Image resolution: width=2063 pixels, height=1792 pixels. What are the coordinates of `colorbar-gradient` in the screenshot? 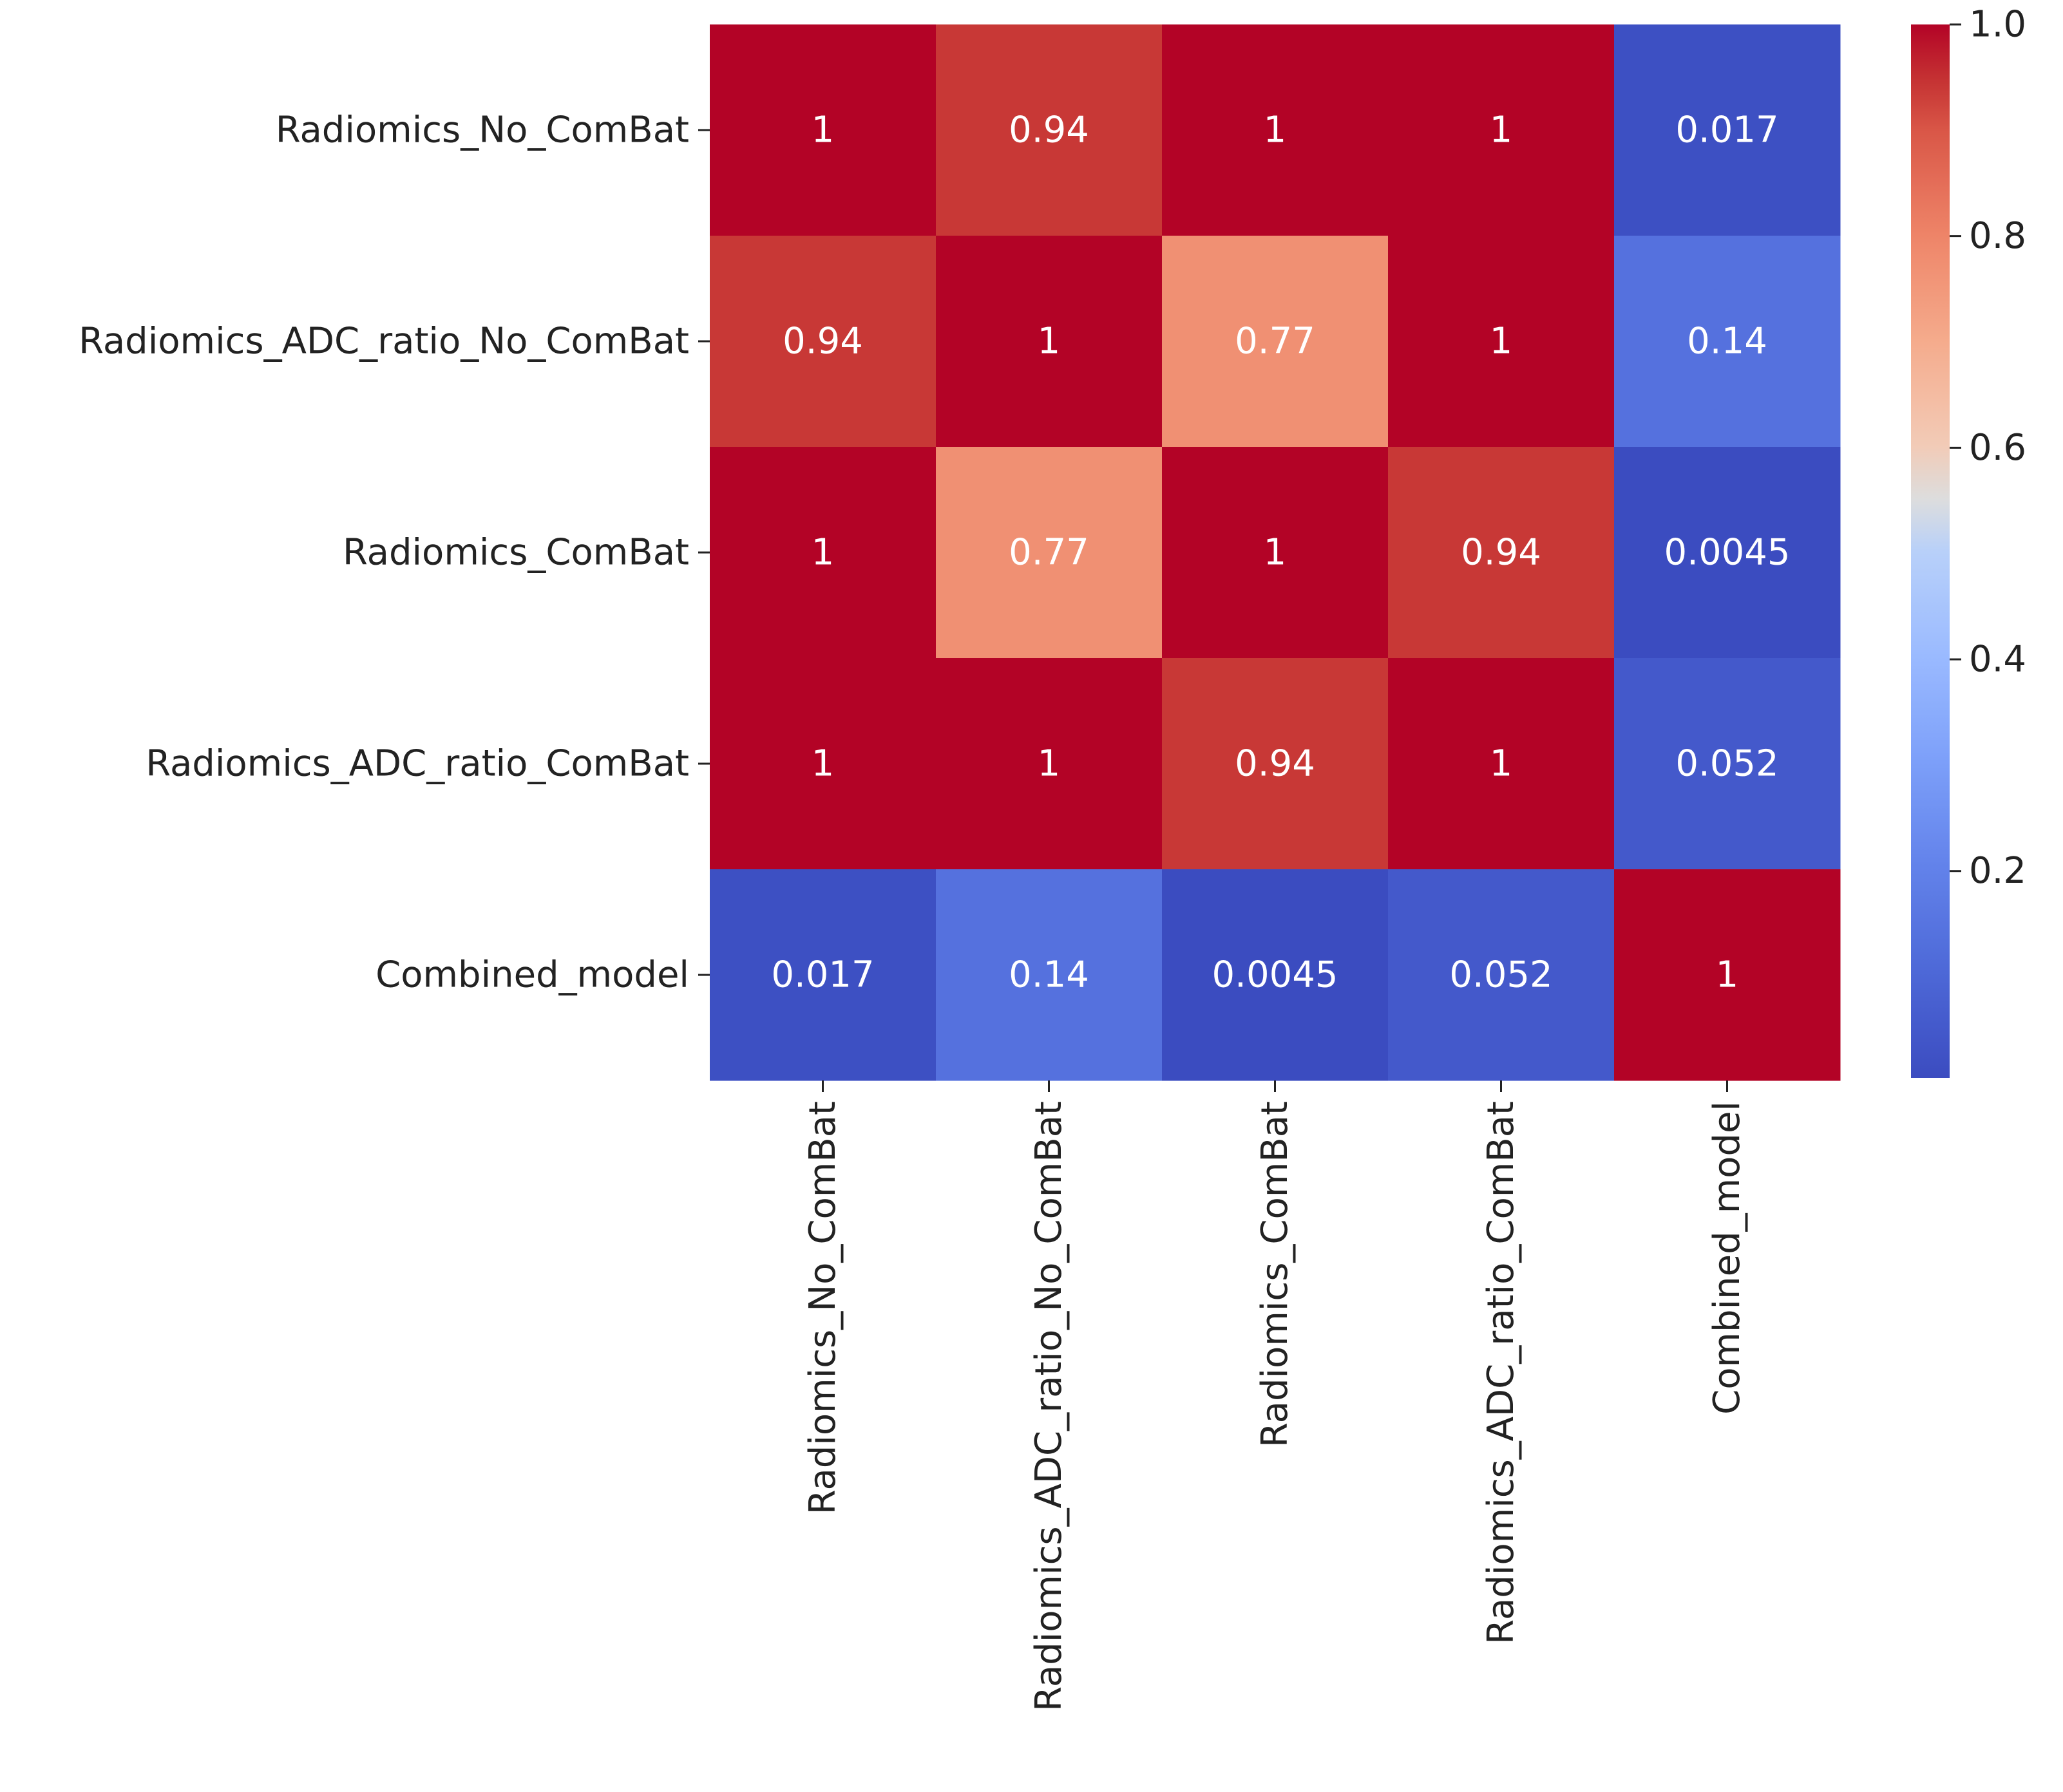 It's located at (1930, 551).